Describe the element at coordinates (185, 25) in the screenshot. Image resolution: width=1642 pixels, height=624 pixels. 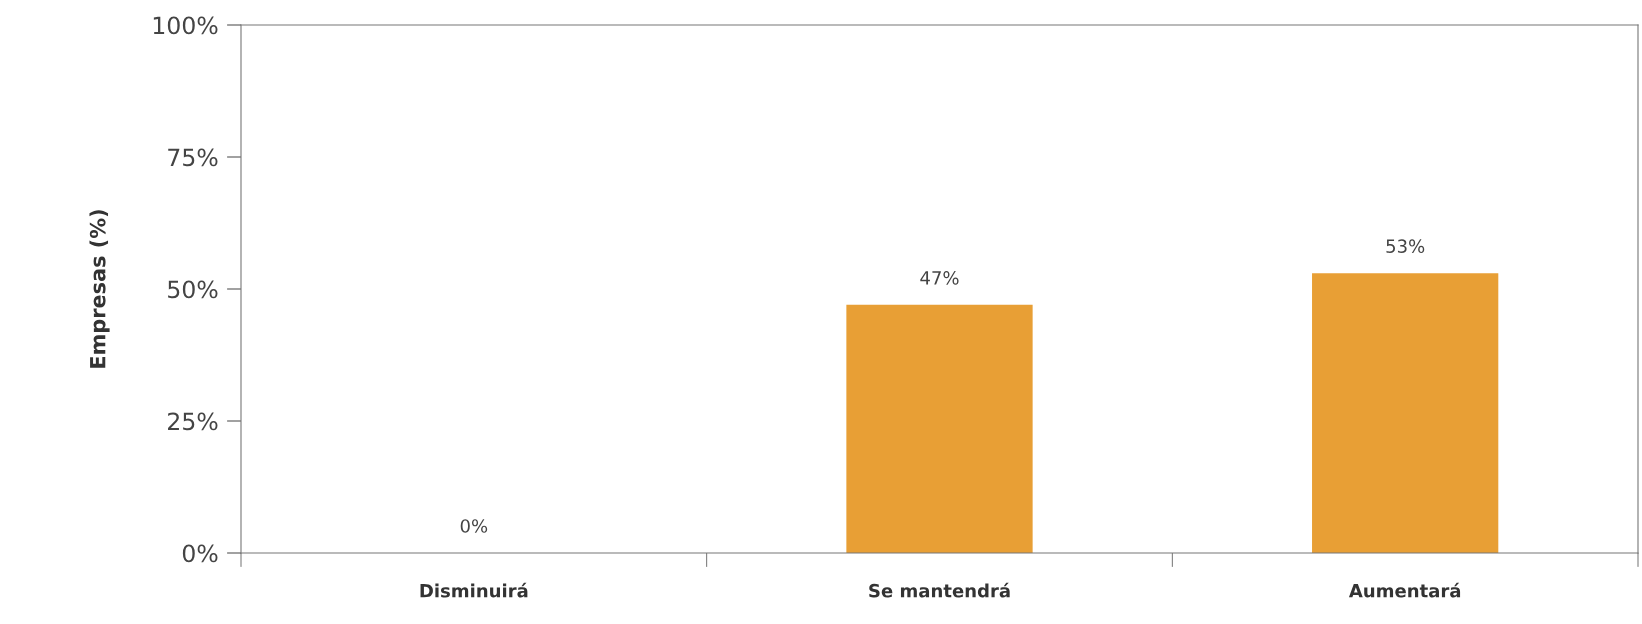
I see `y-tick-label: 100%` at that location.